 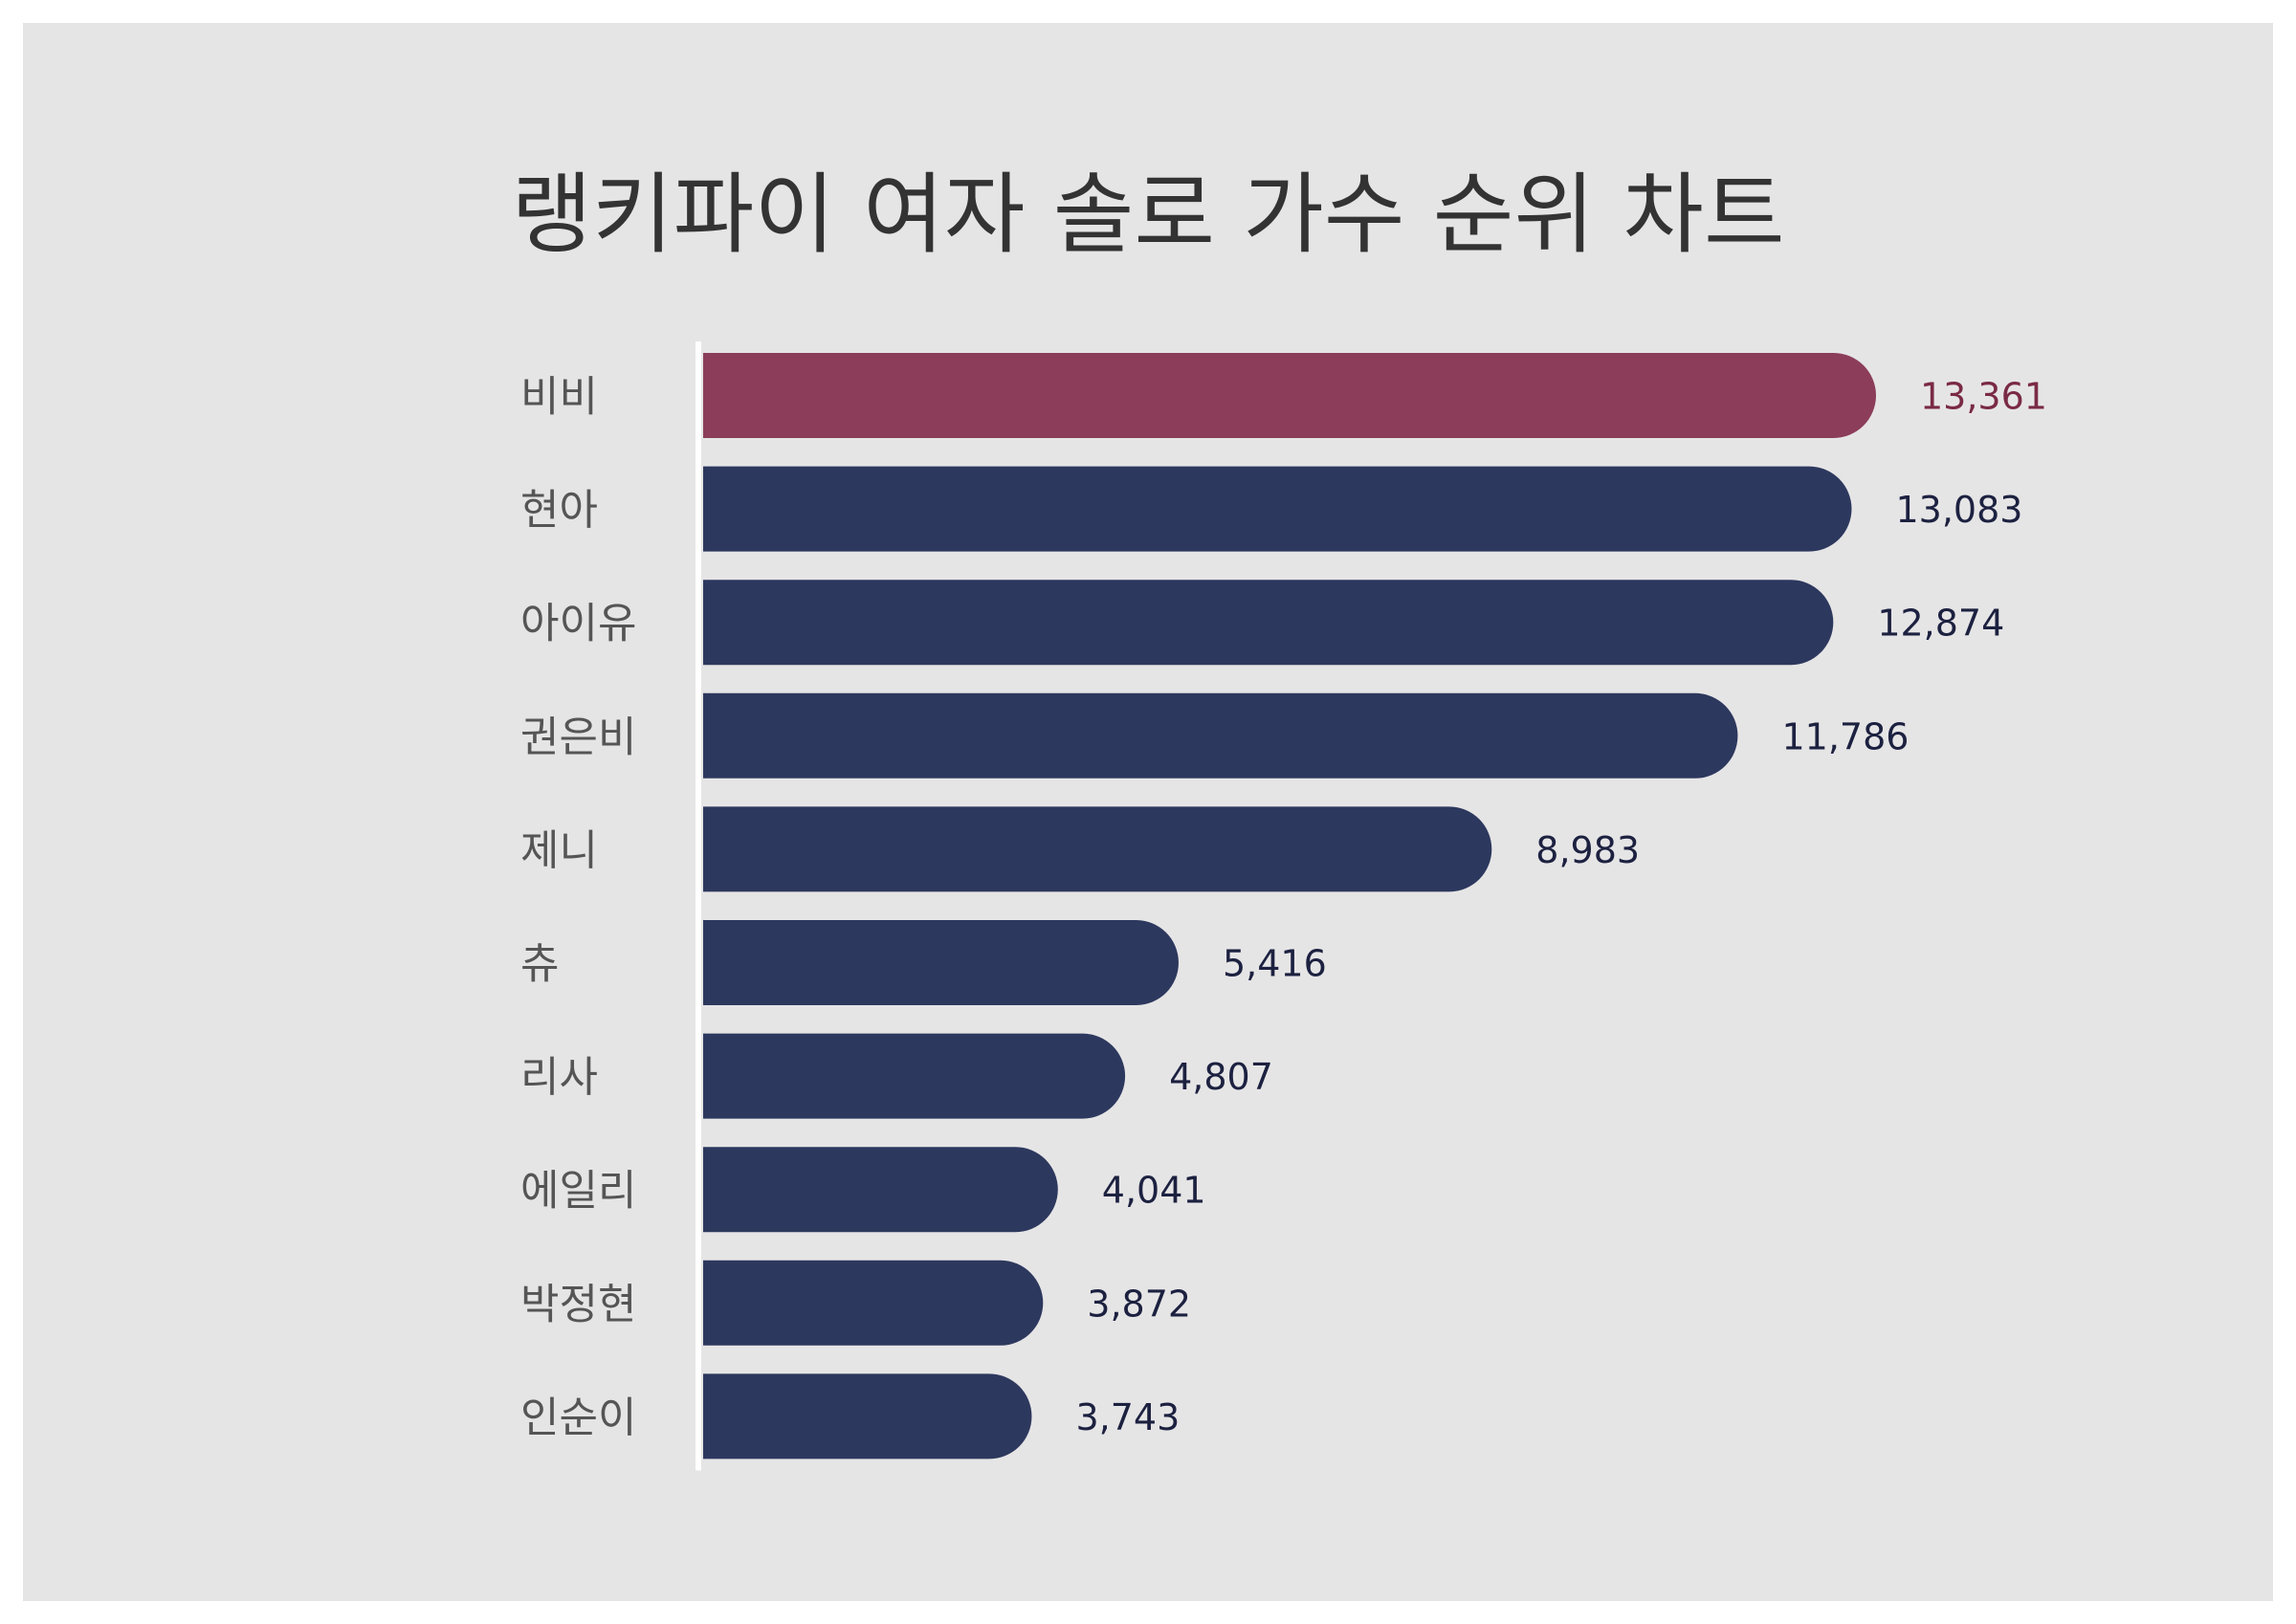 What do you see at coordinates (559, 398) in the screenshot?
I see `category-label: 비비` at bounding box center [559, 398].